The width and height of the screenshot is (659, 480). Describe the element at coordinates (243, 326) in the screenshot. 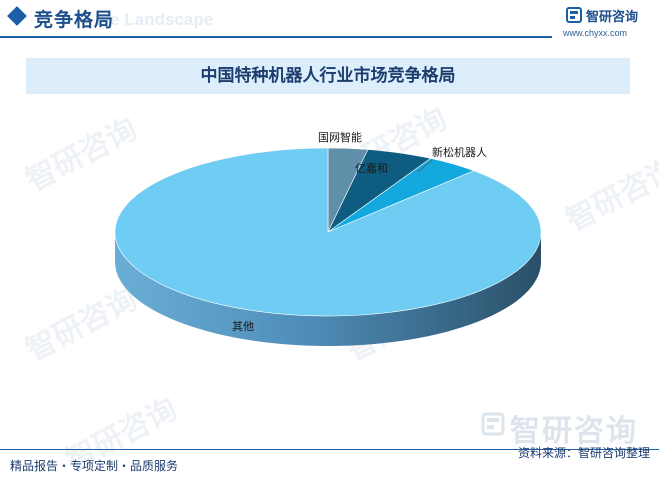

I see `slice-label: 其他` at that location.